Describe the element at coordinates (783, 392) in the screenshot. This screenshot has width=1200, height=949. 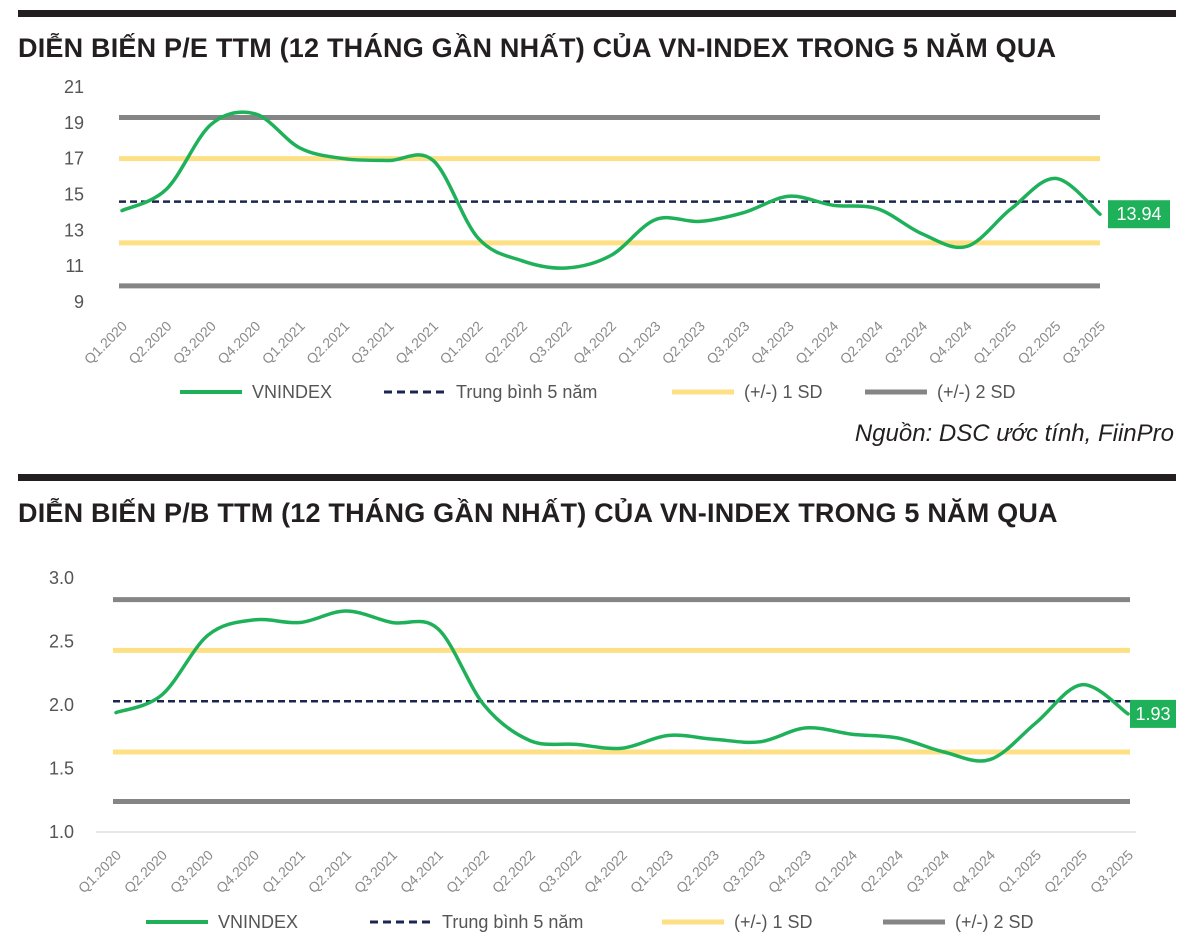
I see `legend-label: (+/-) 1 SD` at that location.